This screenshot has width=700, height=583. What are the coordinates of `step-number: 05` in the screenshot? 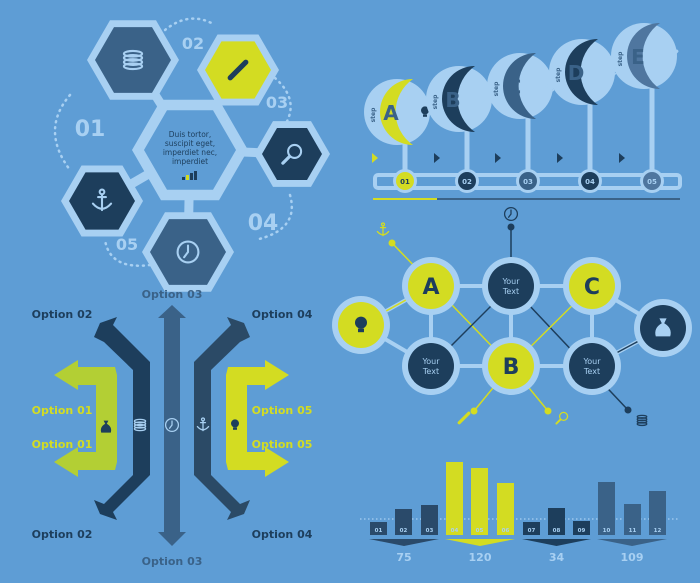 It's located at (652, 182).